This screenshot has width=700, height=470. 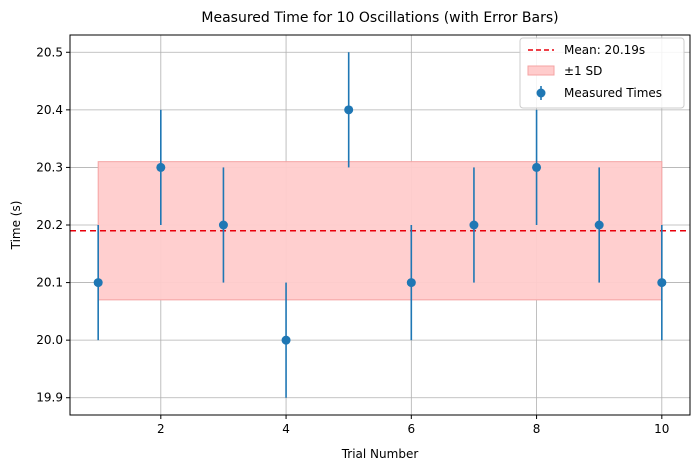 I want to click on legend-point-swatch, so click(x=541, y=93).